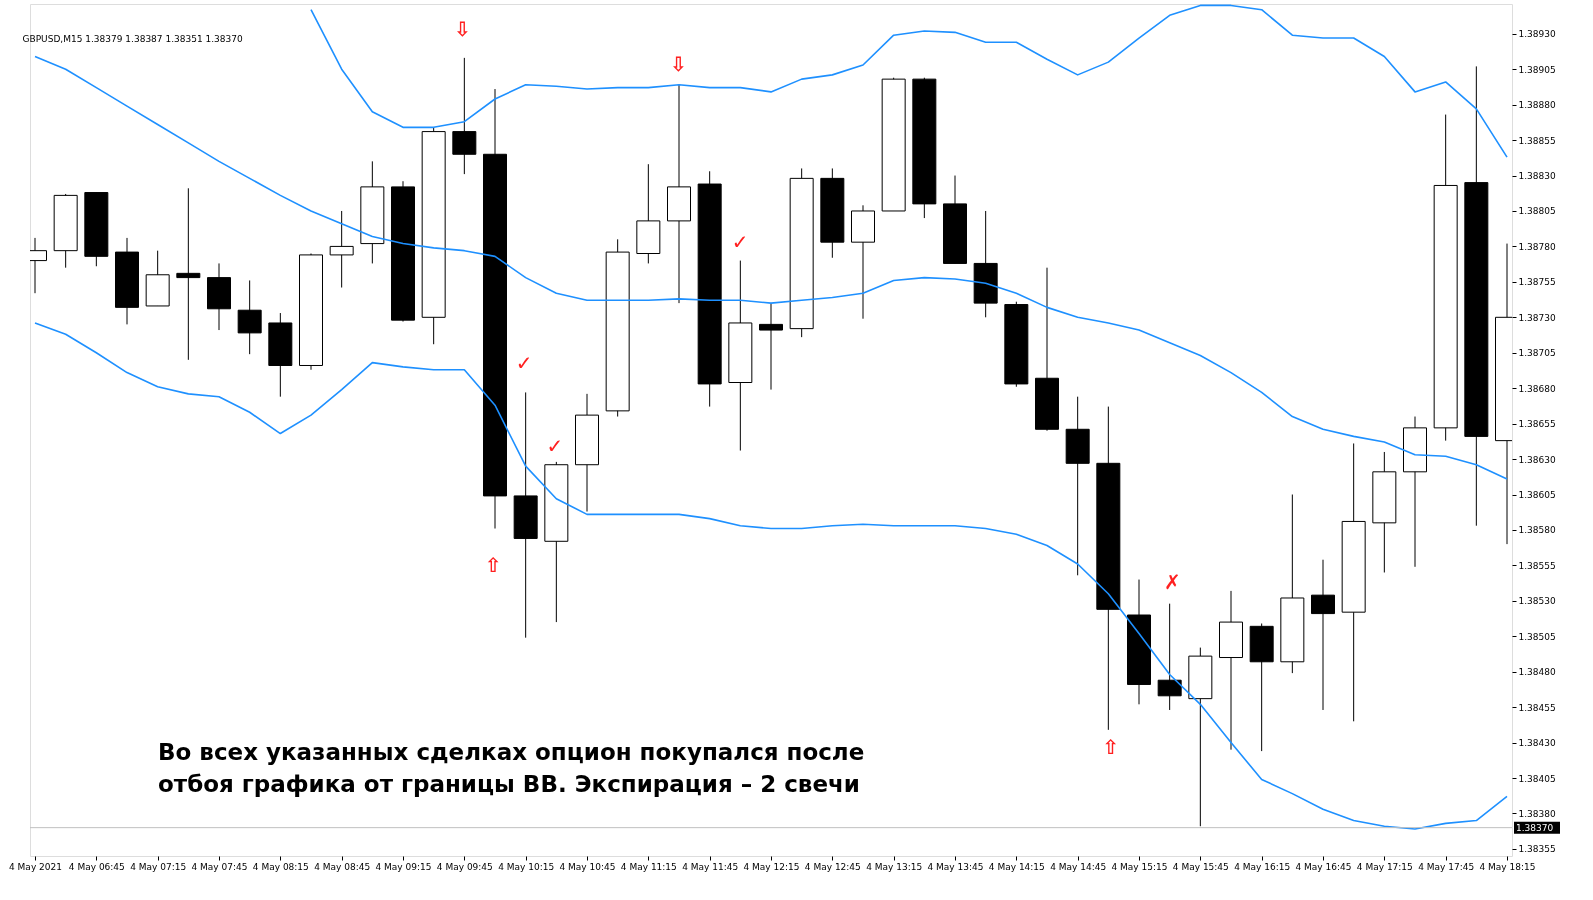 This screenshot has width=1593, height=900. Describe the element at coordinates (587, 866) in the screenshot. I see `x-tick-label: 4 May 10:45` at that location.